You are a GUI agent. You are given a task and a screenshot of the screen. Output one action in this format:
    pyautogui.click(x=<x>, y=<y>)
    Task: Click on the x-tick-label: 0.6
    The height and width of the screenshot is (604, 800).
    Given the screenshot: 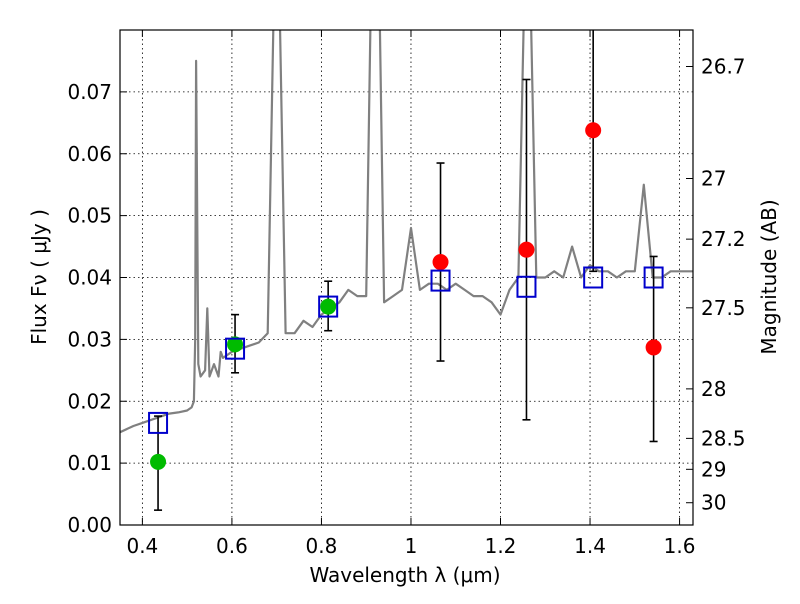 What is the action you would take?
    pyautogui.click(x=232, y=546)
    